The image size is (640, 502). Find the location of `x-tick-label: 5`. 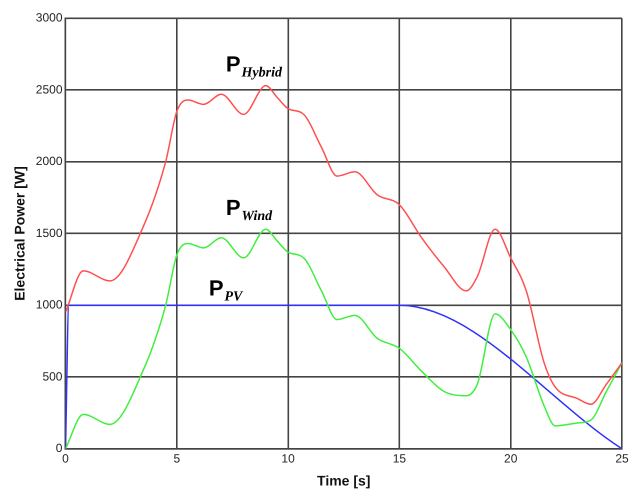

x-tick-label: 5 is located at coordinates (176, 458).